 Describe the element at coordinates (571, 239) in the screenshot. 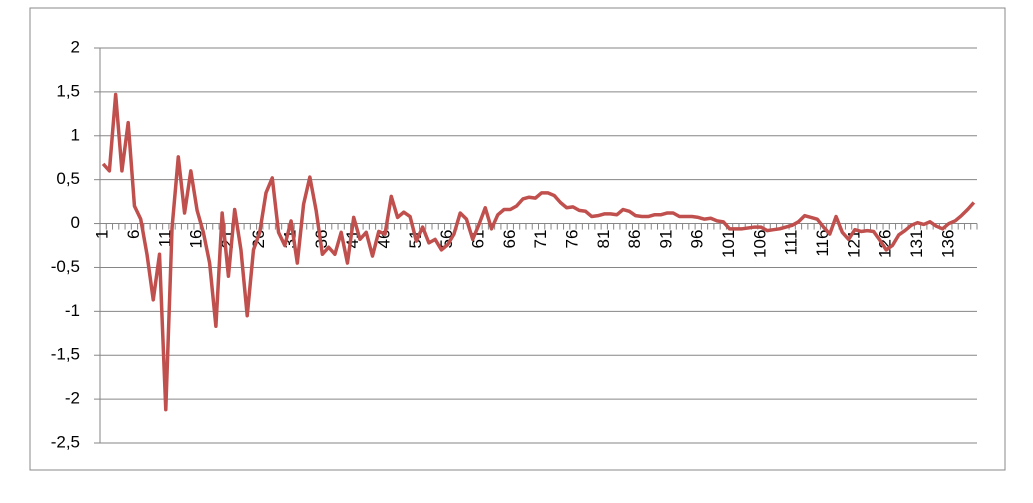

I see `x-tick-label: 76` at that location.